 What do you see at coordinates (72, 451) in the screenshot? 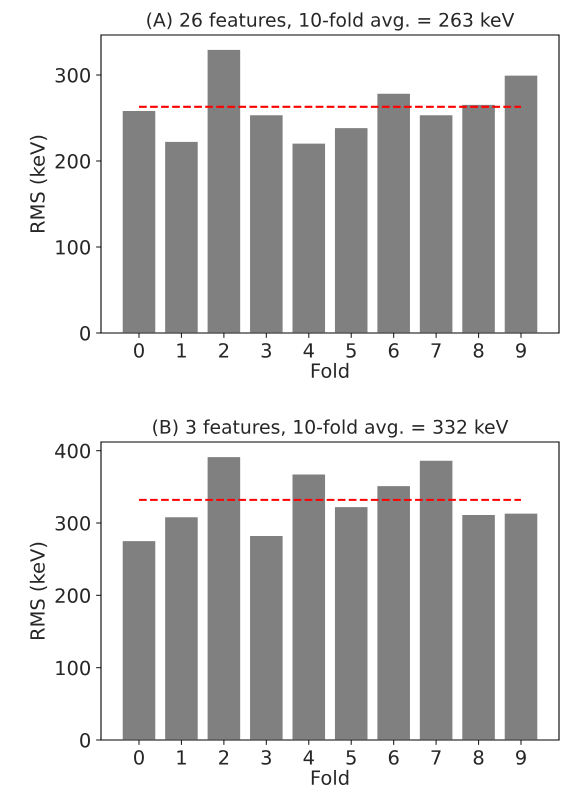
I see `y-tick-label: 400` at bounding box center [72, 451].